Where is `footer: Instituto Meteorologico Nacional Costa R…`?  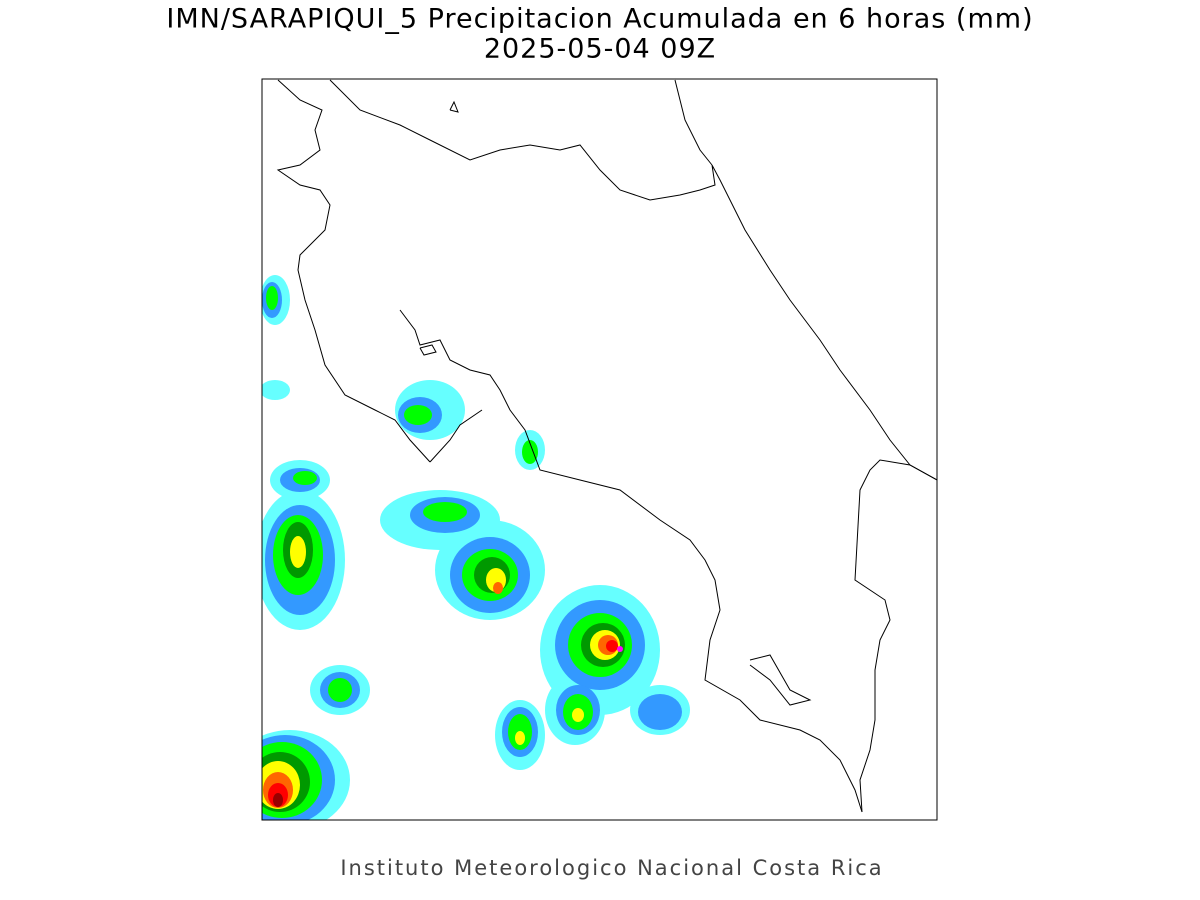 footer: Instituto Meteorologico Nacional Costa R… is located at coordinates (611, 868).